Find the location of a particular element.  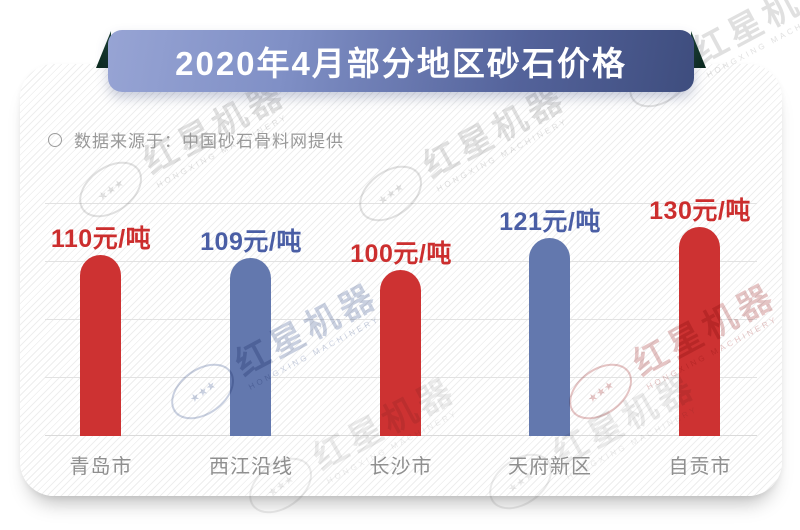

bar-tianfu is located at coordinates (549, 337).